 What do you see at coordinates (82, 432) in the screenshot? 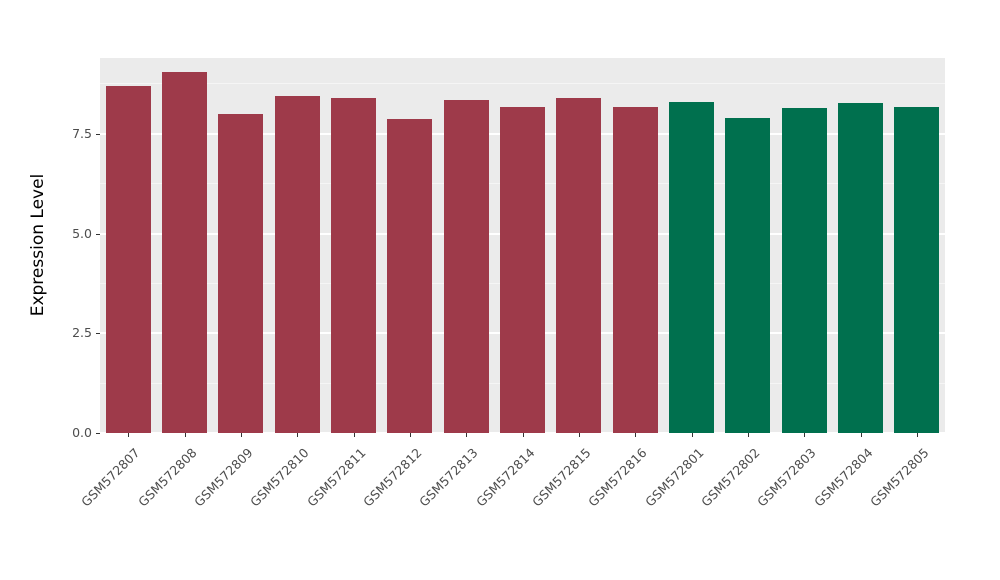
I see `y-tick-label: 0.0` at bounding box center [82, 432].